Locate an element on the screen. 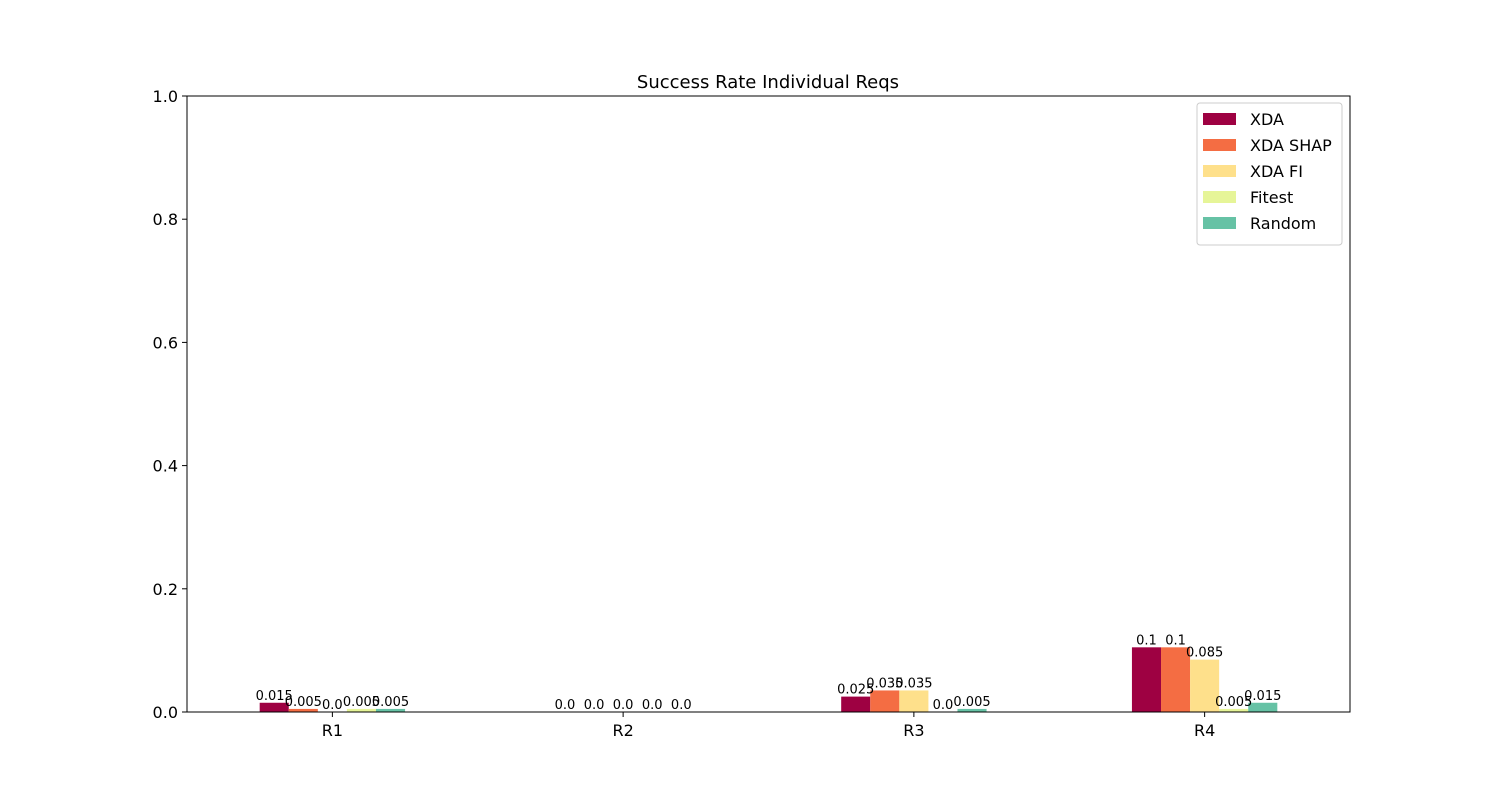 This screenshot has width=1500, height=804. legend-label: Fitest is located at coordinates (1271, 197).